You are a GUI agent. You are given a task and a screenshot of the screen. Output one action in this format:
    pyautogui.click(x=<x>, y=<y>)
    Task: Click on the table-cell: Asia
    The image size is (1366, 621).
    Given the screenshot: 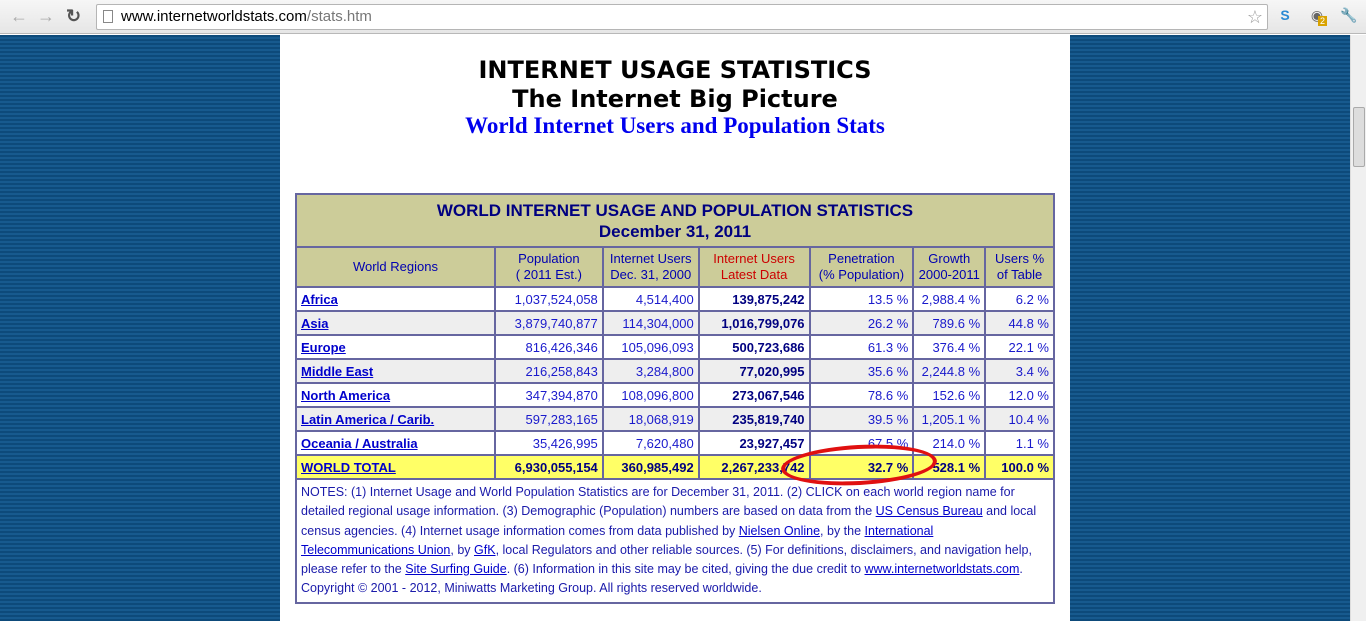 What is the action you would take?
    pyautogui.click(x=395, y=323)
    